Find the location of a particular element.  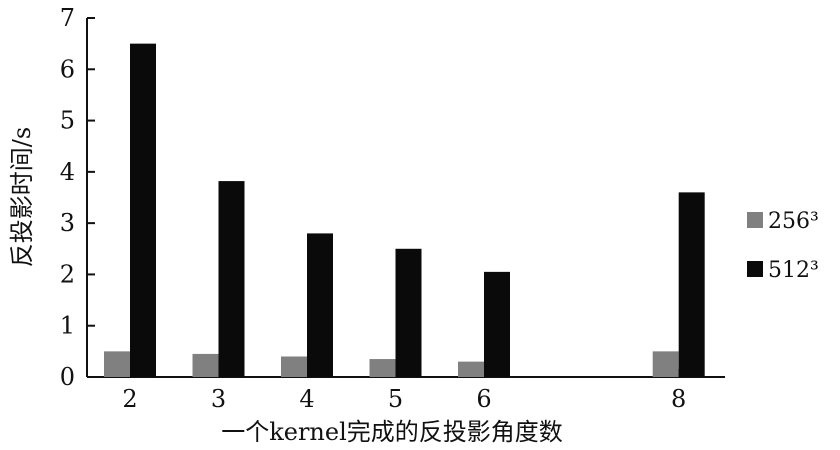

y-tick-label: 0 is located at coordinates (67, 377).